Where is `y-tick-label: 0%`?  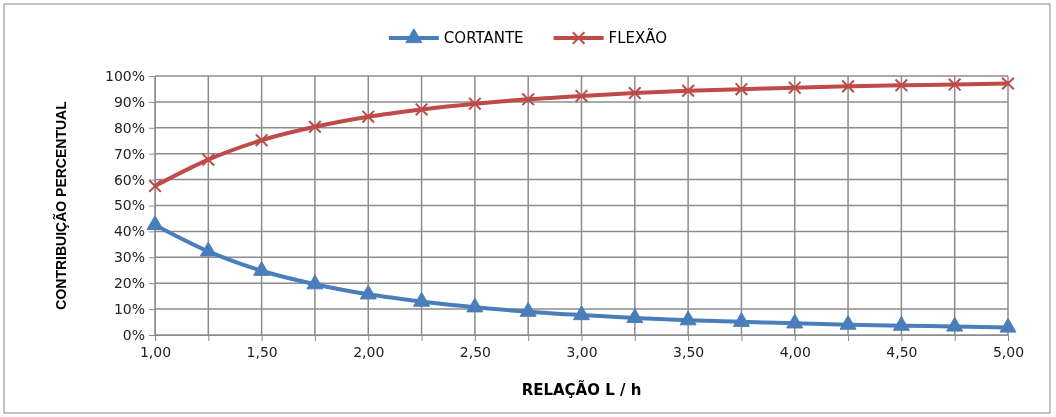
y-tick-label: 0% is located at coordinates (133, 334).